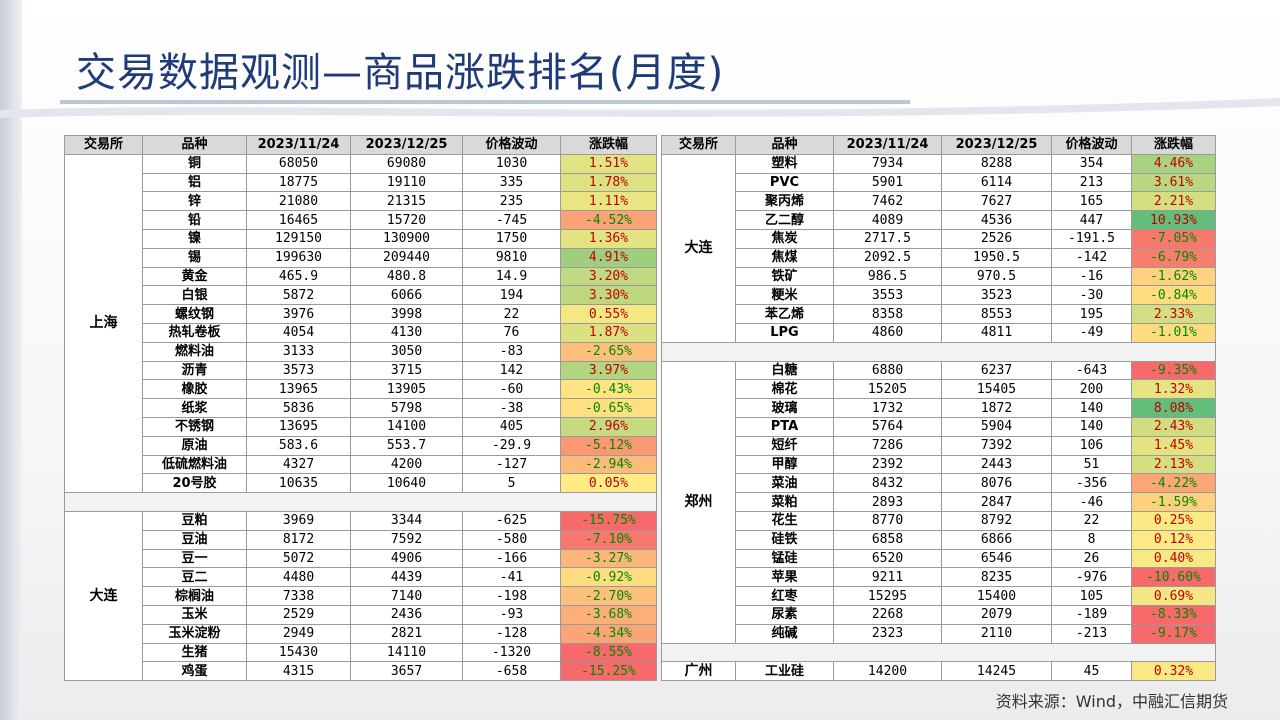 Image resolution: width=1280 pixels, height=720 pixels. I want to click on separator-cell, so click(360, 502).